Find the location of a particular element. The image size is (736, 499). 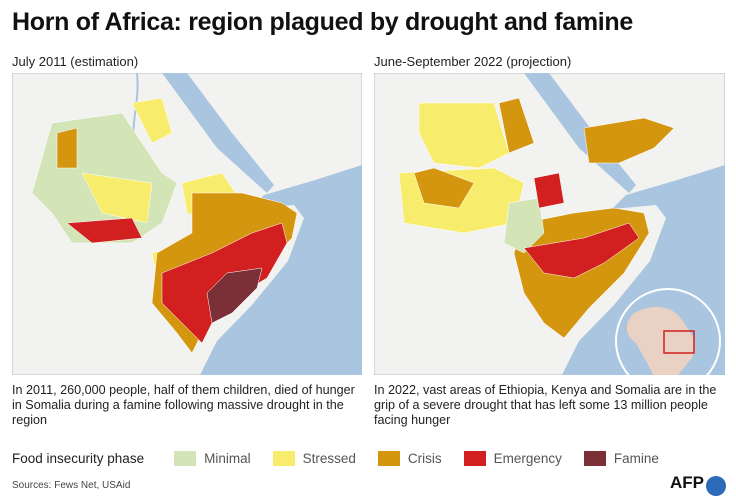

legend-item: Famine is located at coordinates (621, 458).